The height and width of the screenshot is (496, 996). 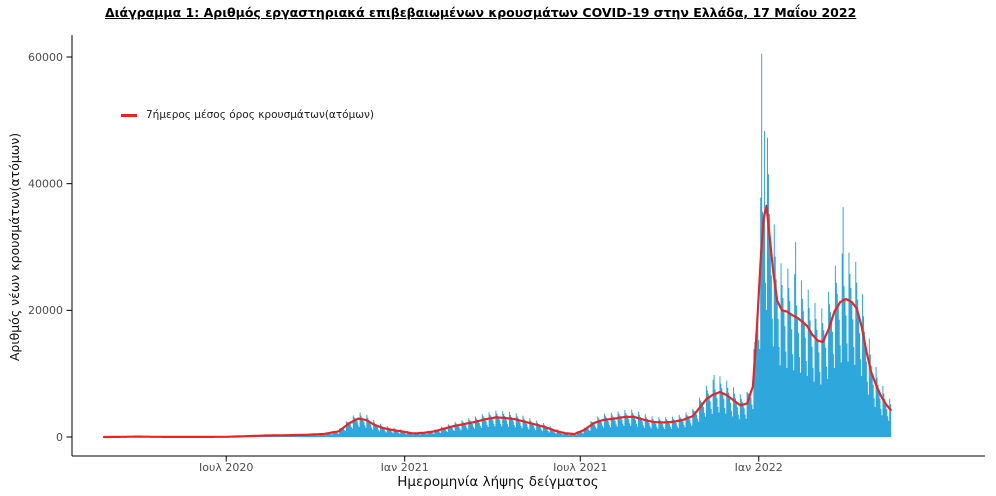 I want to click on y-tick-label: 40000, so click(x=45, y=183).